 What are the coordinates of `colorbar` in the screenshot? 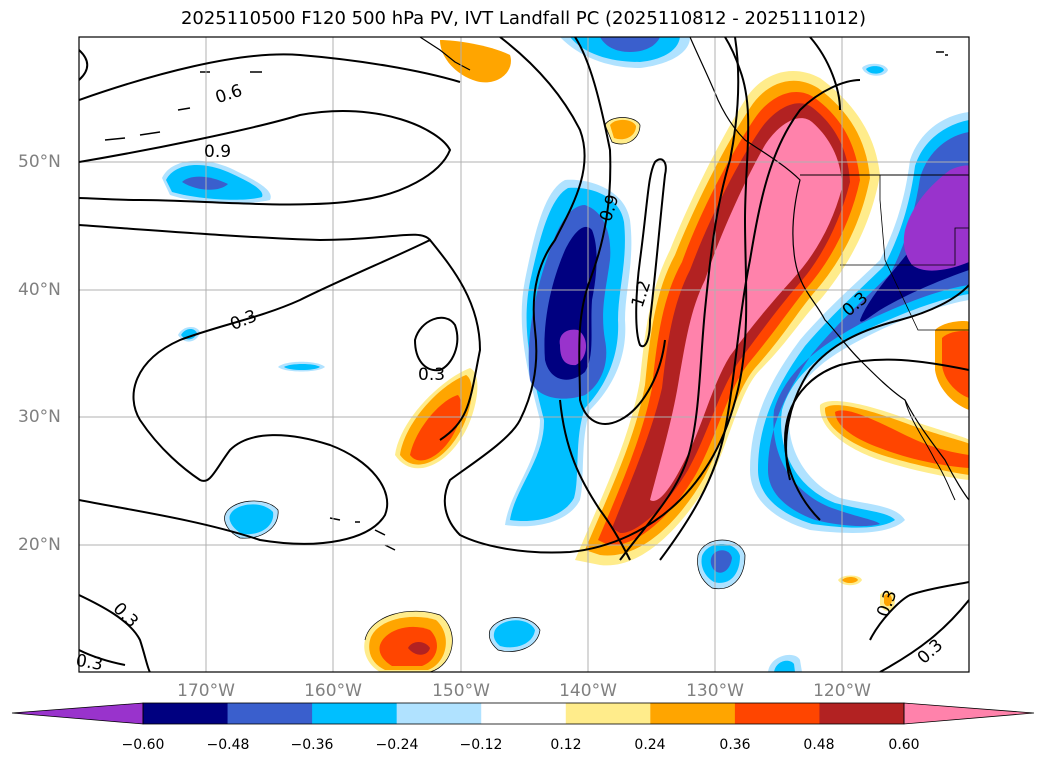 It's located at (523, 713).